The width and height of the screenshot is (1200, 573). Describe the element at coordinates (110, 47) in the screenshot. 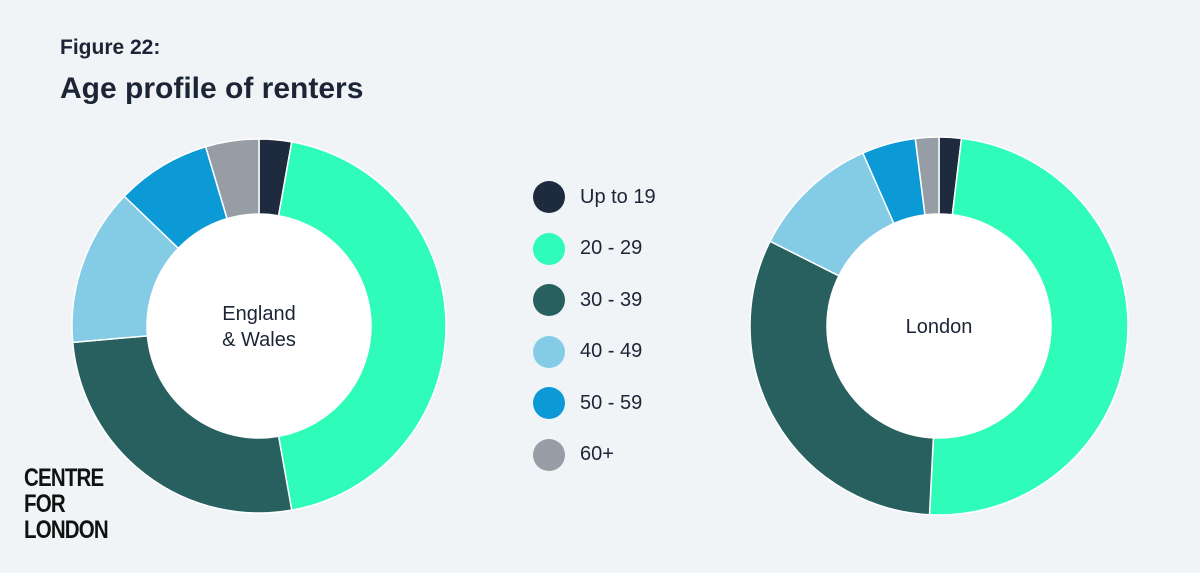

I see `figure-label: Figure 22:` at that location.